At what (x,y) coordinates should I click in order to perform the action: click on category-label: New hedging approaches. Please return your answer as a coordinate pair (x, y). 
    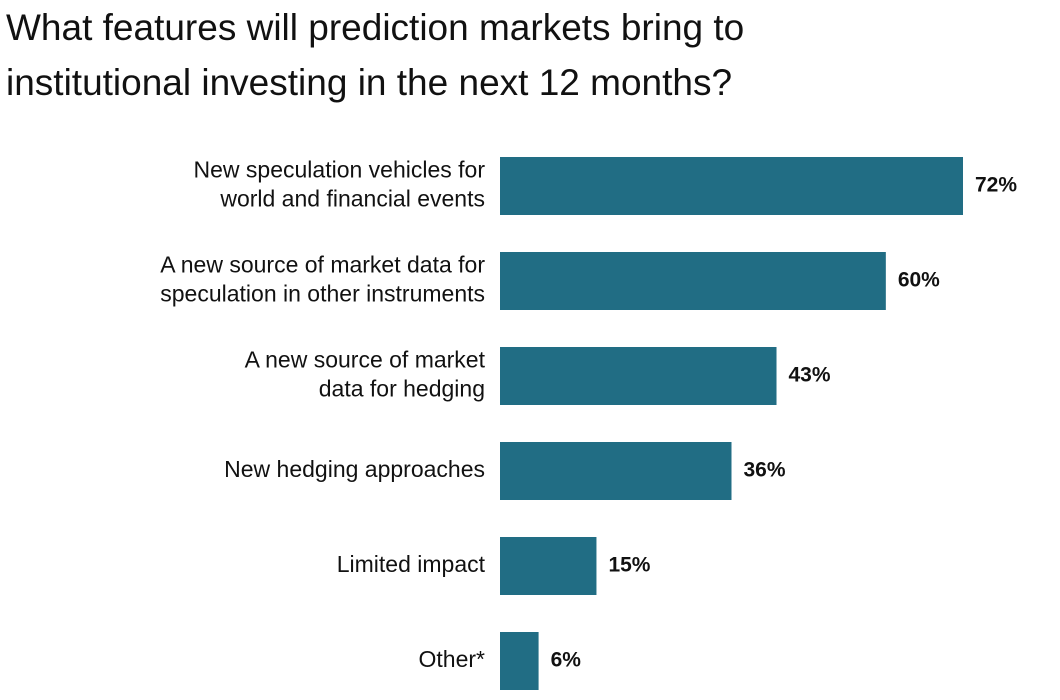
    Looking at the image, I should click on (354, 469).